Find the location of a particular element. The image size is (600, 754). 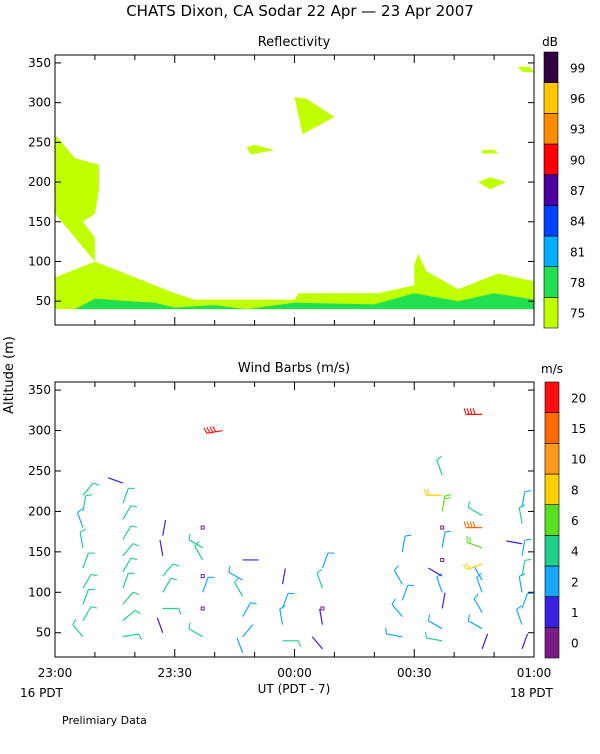

legend-label: 0 is located at coordinates (575, 644).